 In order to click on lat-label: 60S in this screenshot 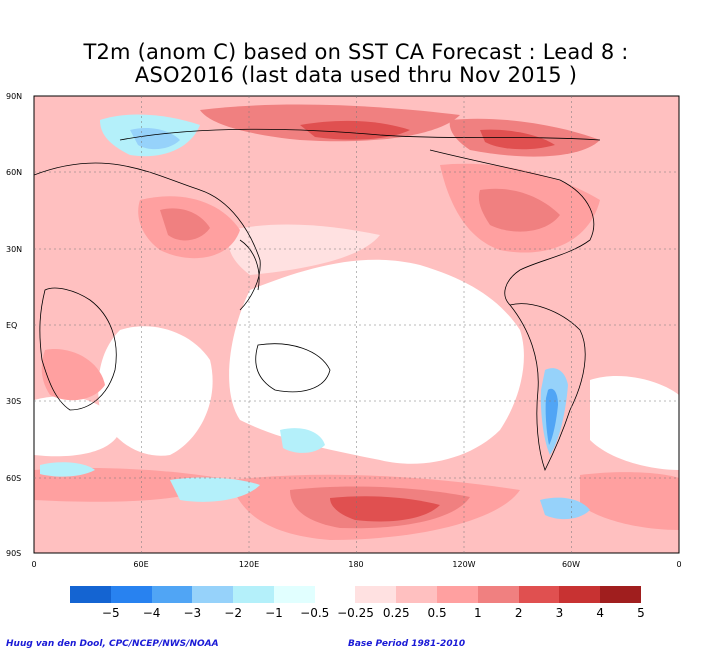, I will do `click(14, 478)`.